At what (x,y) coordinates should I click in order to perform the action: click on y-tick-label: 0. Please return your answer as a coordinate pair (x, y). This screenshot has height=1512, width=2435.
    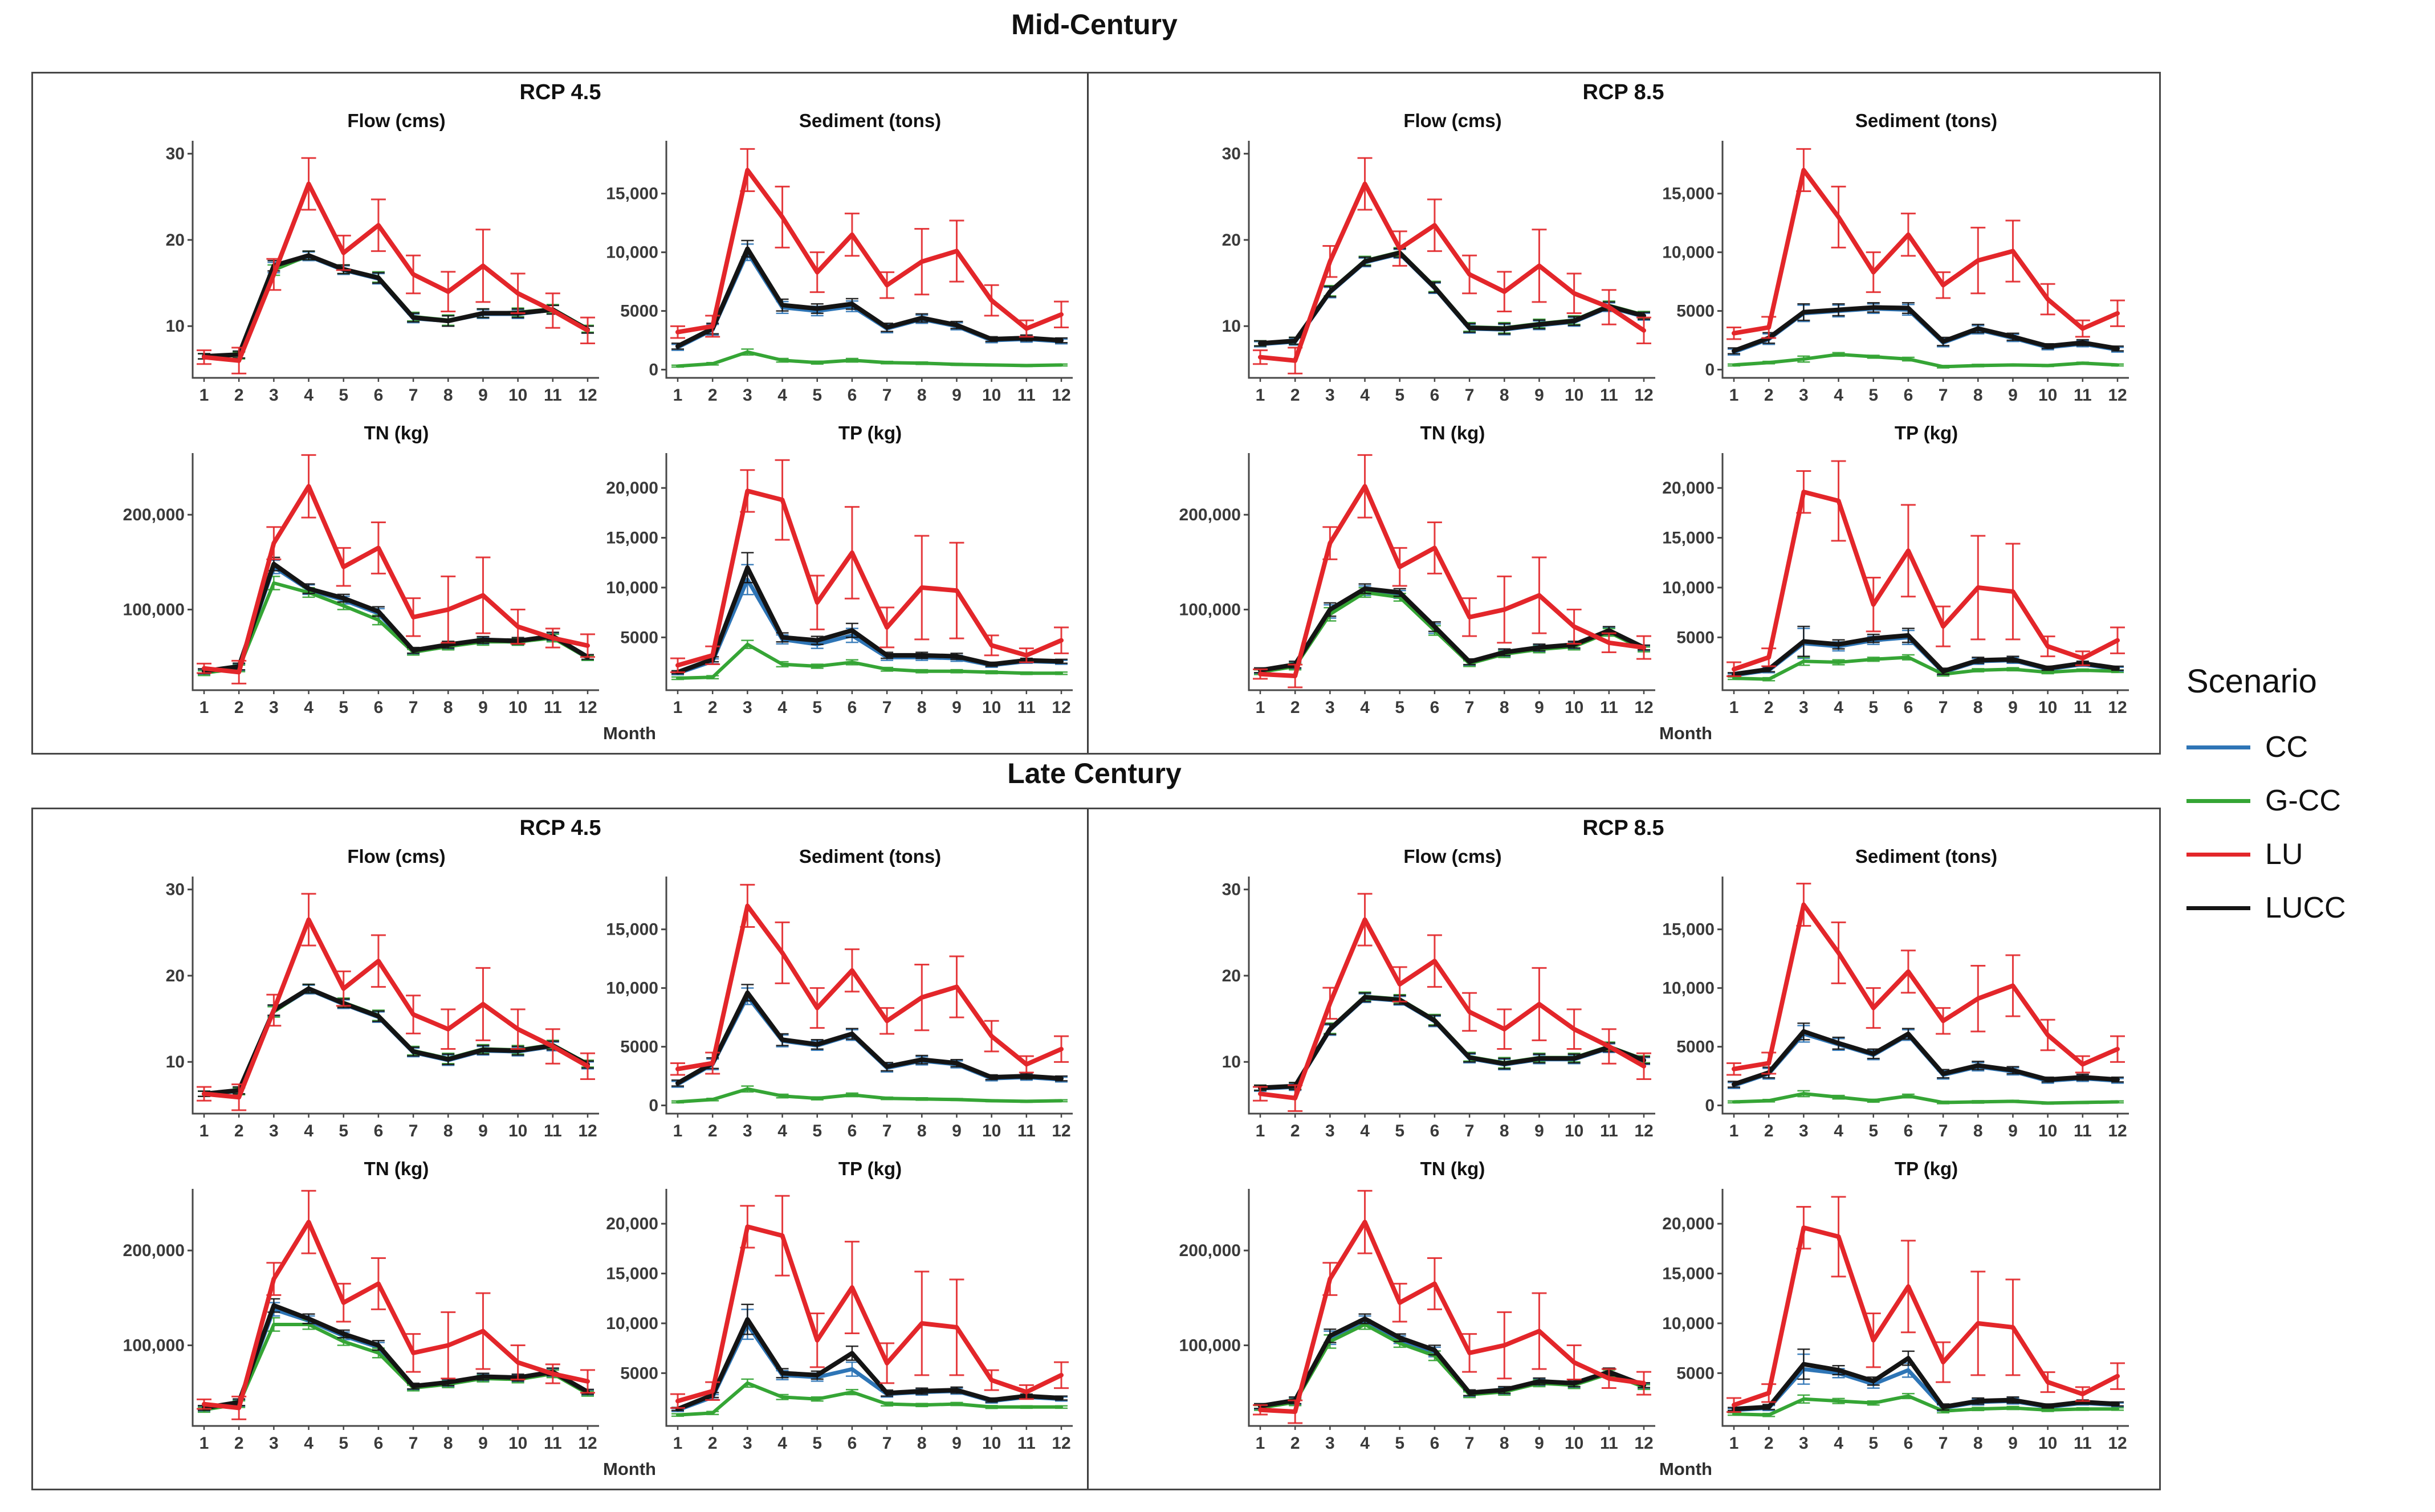
    Looking at the image, I should click on (653, 1106).